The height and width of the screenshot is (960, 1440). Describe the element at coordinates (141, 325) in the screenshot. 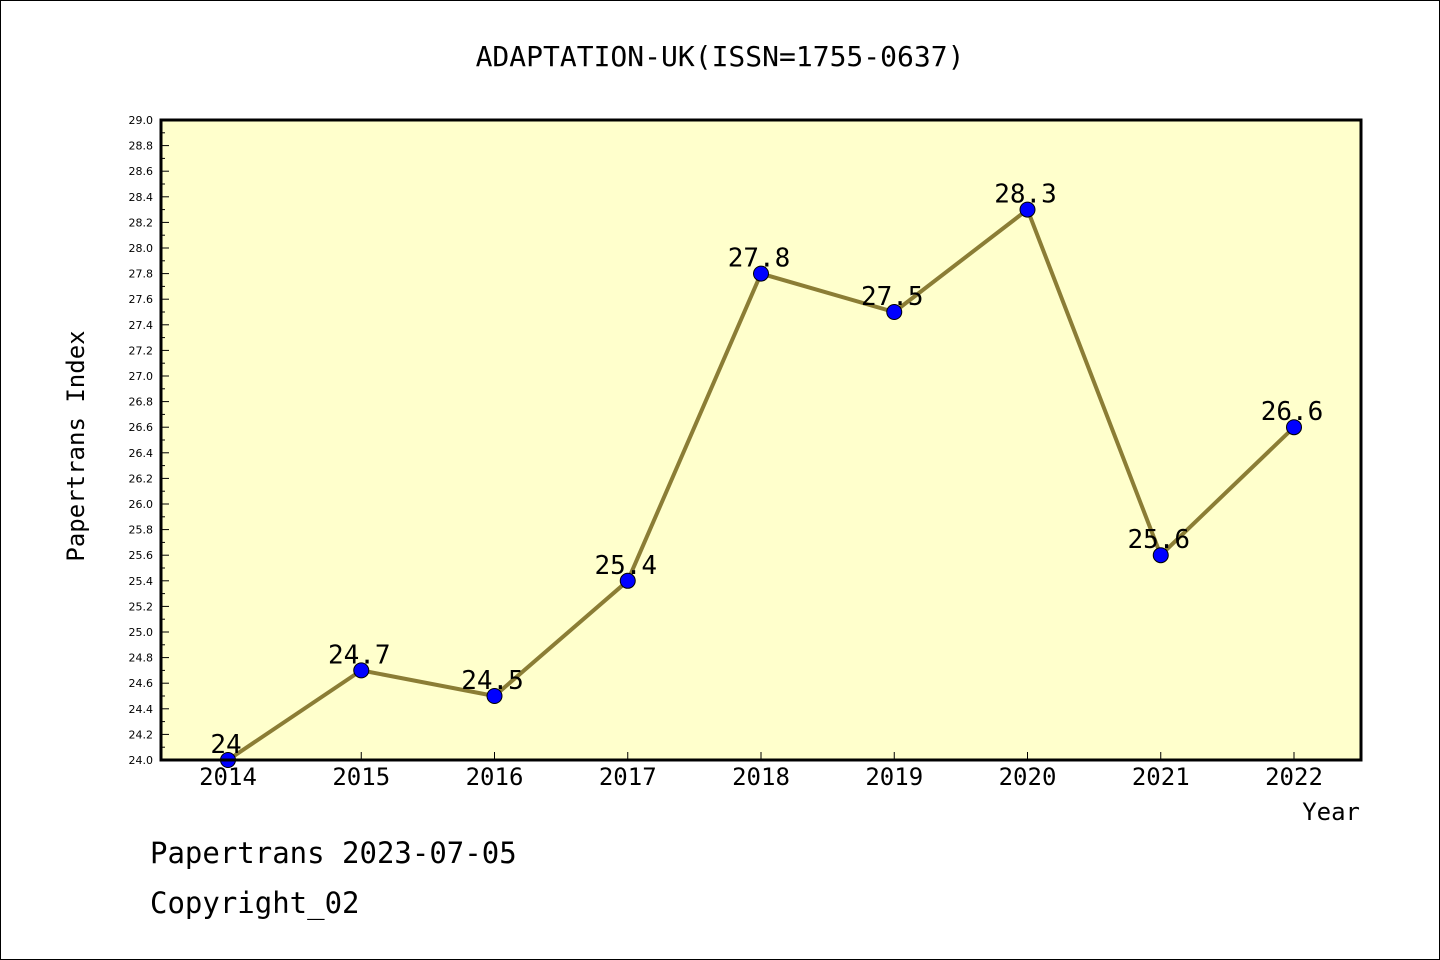

I see `y-tick-label: 27.4` at that location.